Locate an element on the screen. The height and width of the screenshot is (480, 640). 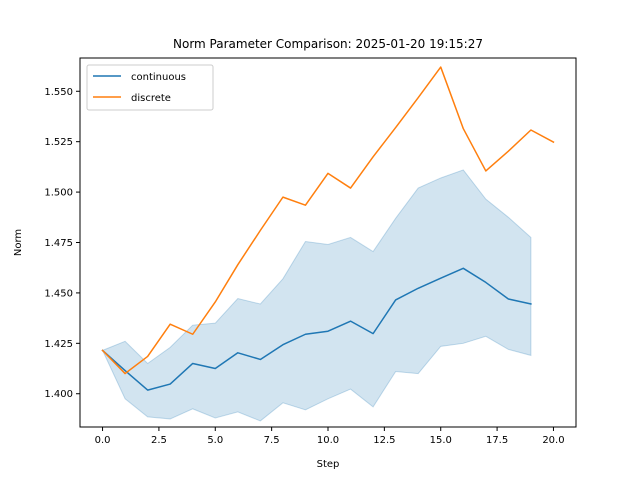
y-tick-label: 1.500 is located at coordinates (58, 193).